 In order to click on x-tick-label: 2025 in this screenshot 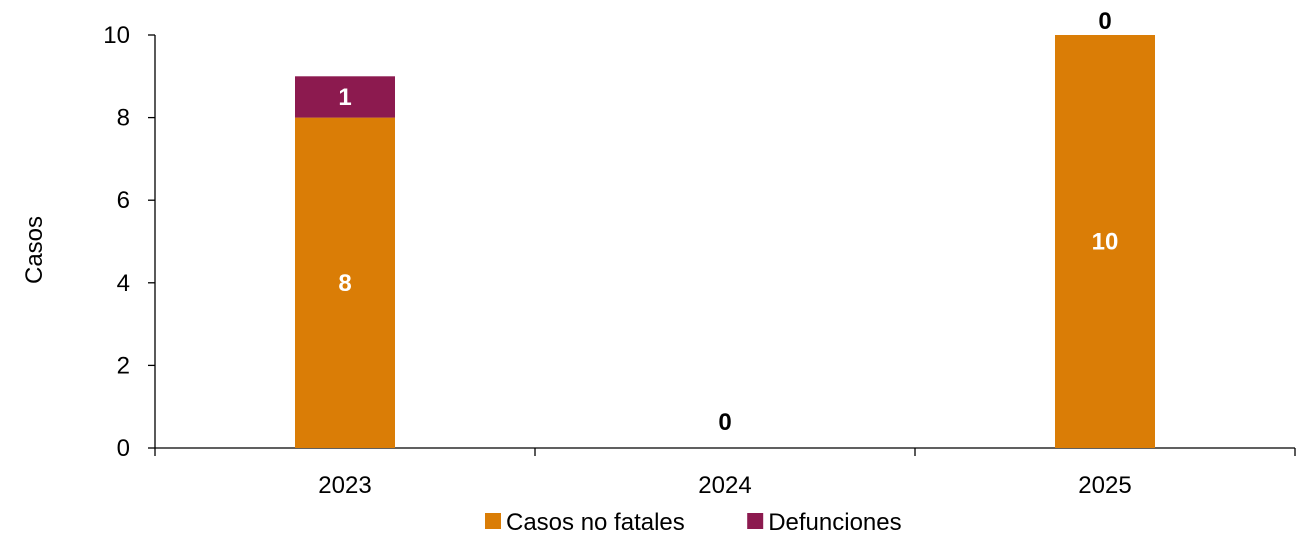, I will do `click(1104, 485)`.